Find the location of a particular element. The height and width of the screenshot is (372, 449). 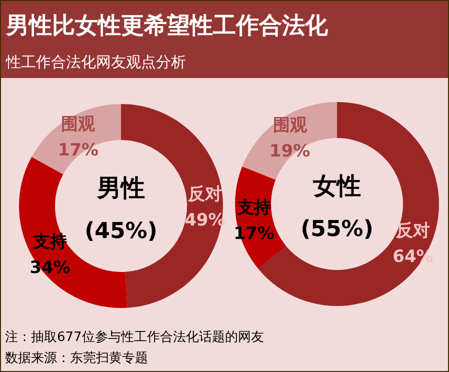

source-note: 数据来源：东莞扫黄专题 is located at coordinates (76, 358).